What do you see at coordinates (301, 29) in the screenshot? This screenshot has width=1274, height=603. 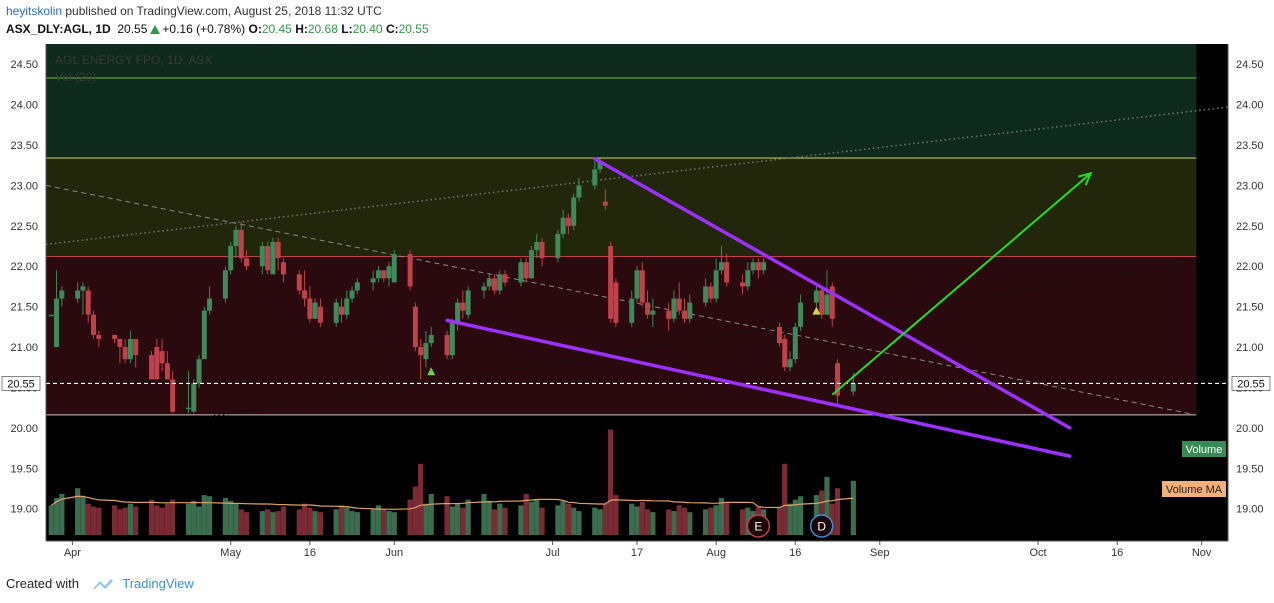 I see `high-label: H:` at bounding box center [301, 29].